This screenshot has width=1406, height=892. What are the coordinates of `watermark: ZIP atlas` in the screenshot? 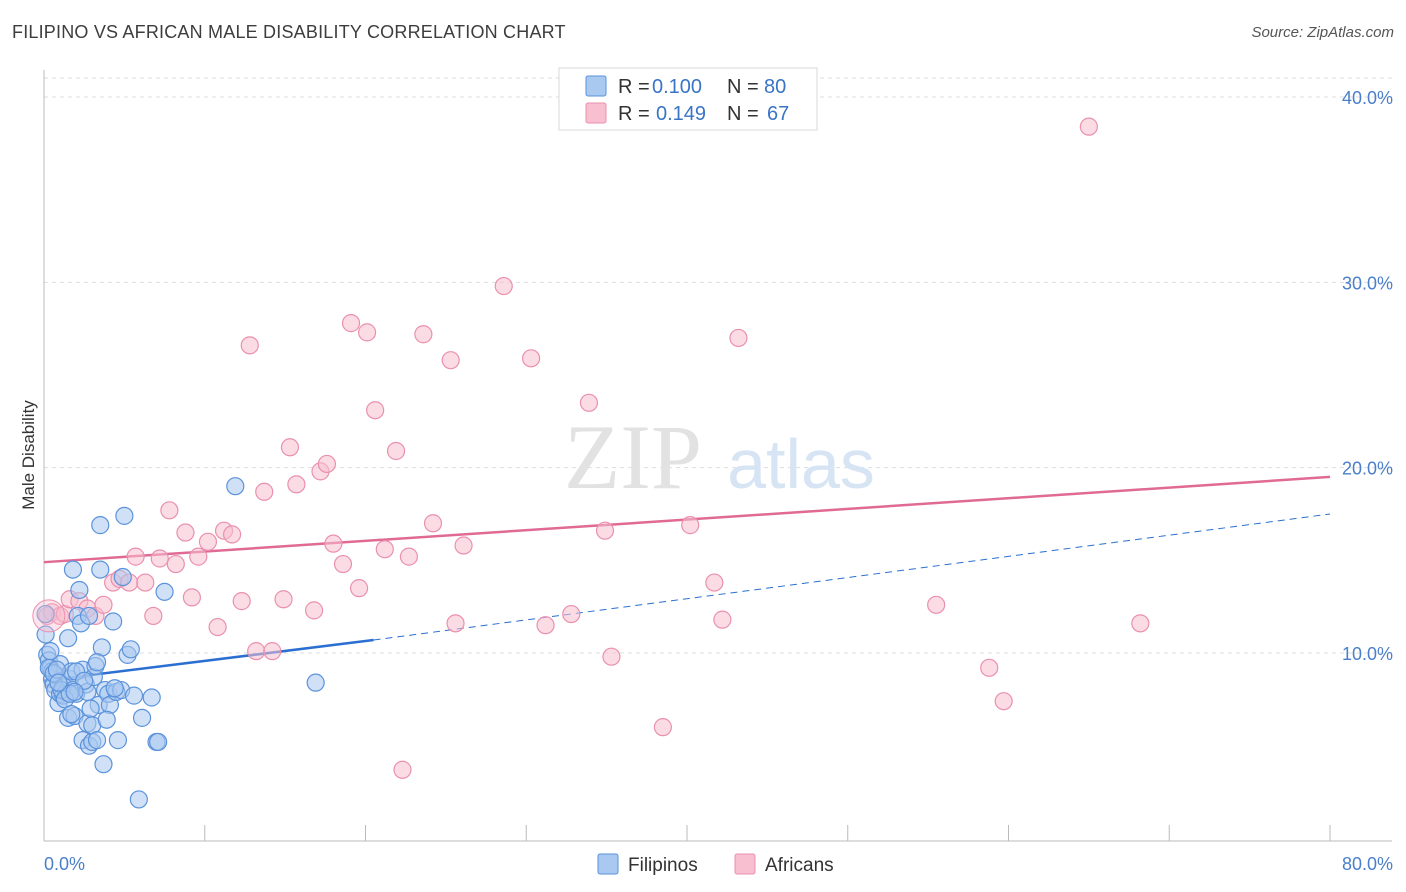 It's located at (719, 457).